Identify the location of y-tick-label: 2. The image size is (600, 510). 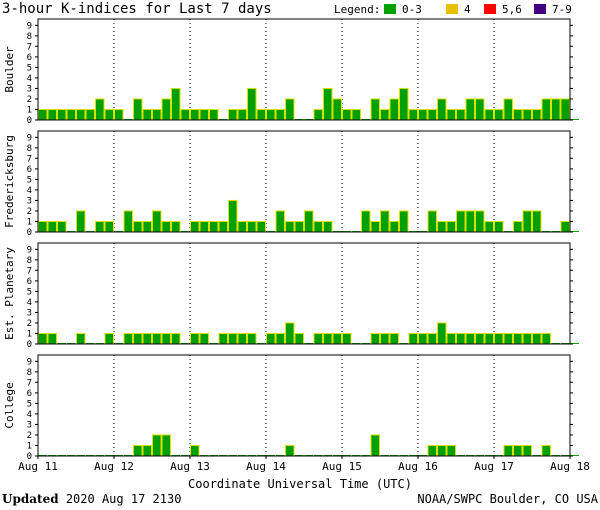
(29, 212).